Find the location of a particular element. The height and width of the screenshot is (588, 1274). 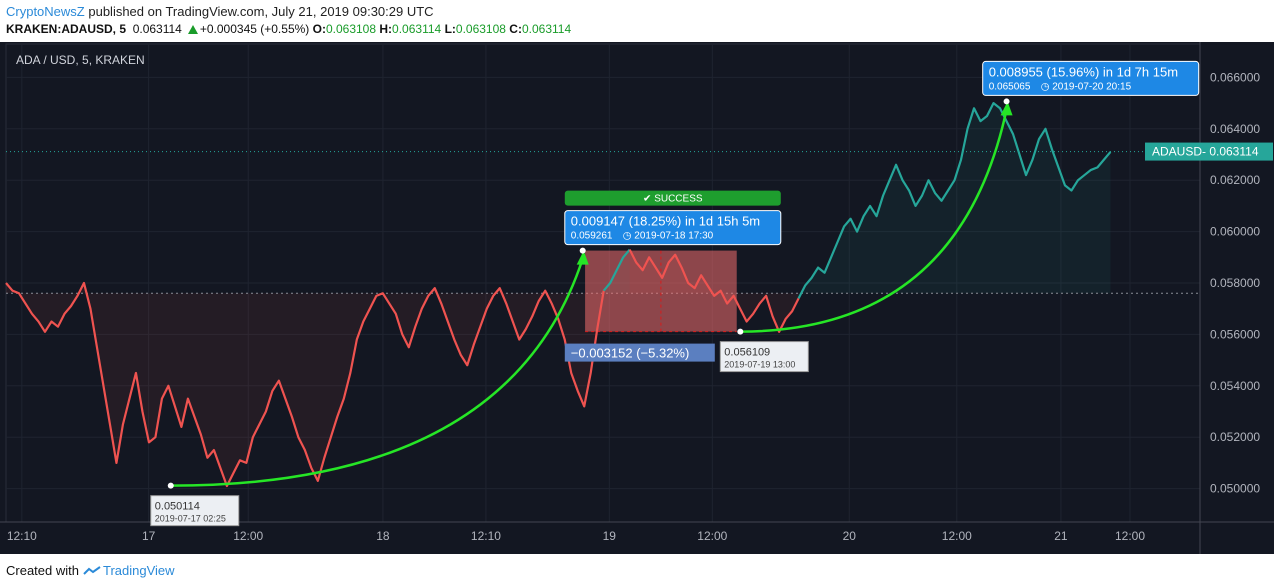

point-label-date: 2019-07-19 13:00 is located at coordinates (759, 365).